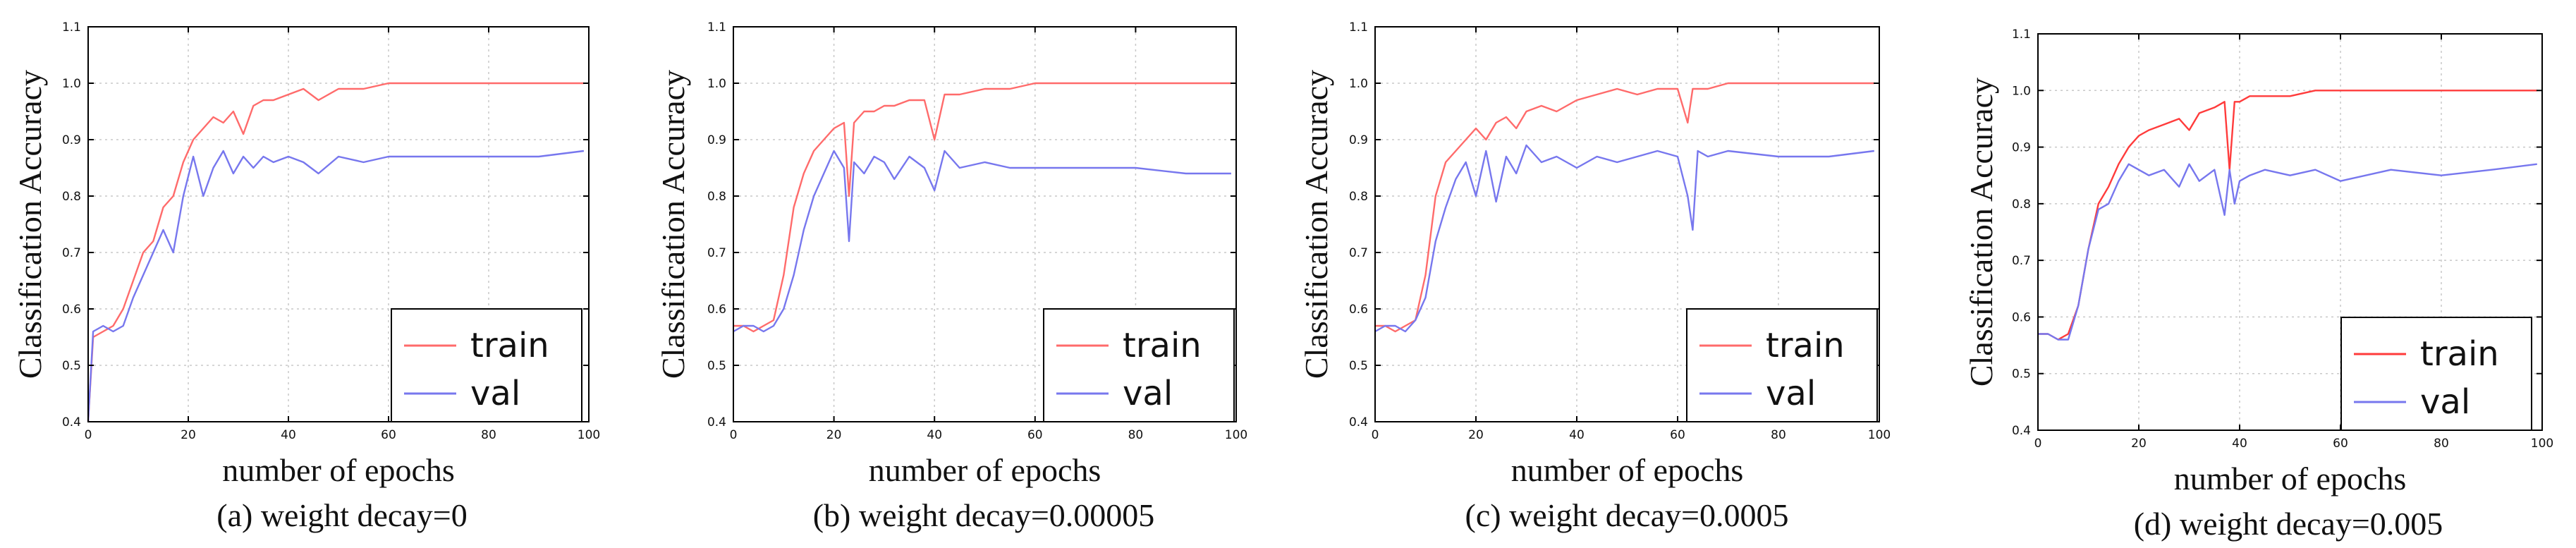  I want to click on panel-caption: (d) weight decay=0.005, so click(2288, 524).